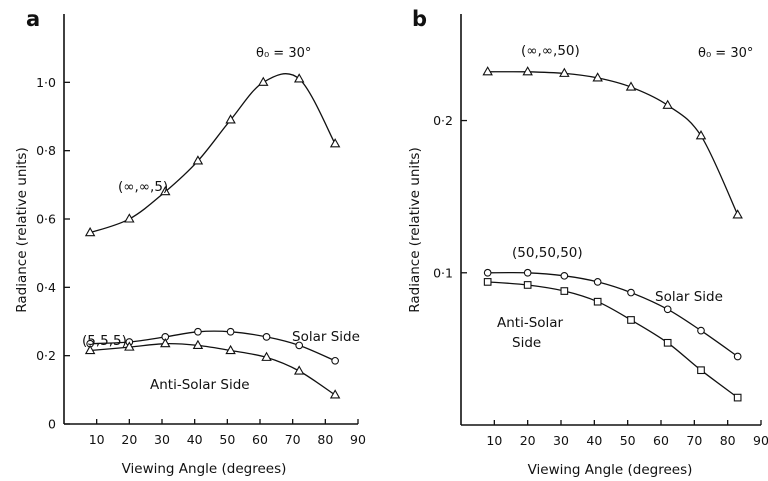 This screenshot has height=481, width=768. What do you see at coordinates (326, 337) in the screenshot?
I see `panel-a-label-solar: Solar Side` at bounding box center [326, 337].